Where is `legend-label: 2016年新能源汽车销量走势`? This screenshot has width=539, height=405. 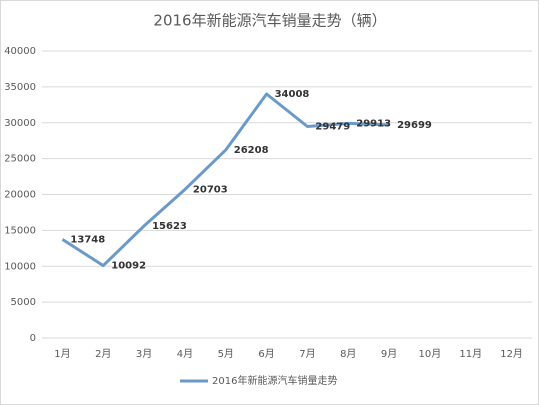
legend-label: 2016年新能源汽车销量走势 is located at coordinates (274, 380).